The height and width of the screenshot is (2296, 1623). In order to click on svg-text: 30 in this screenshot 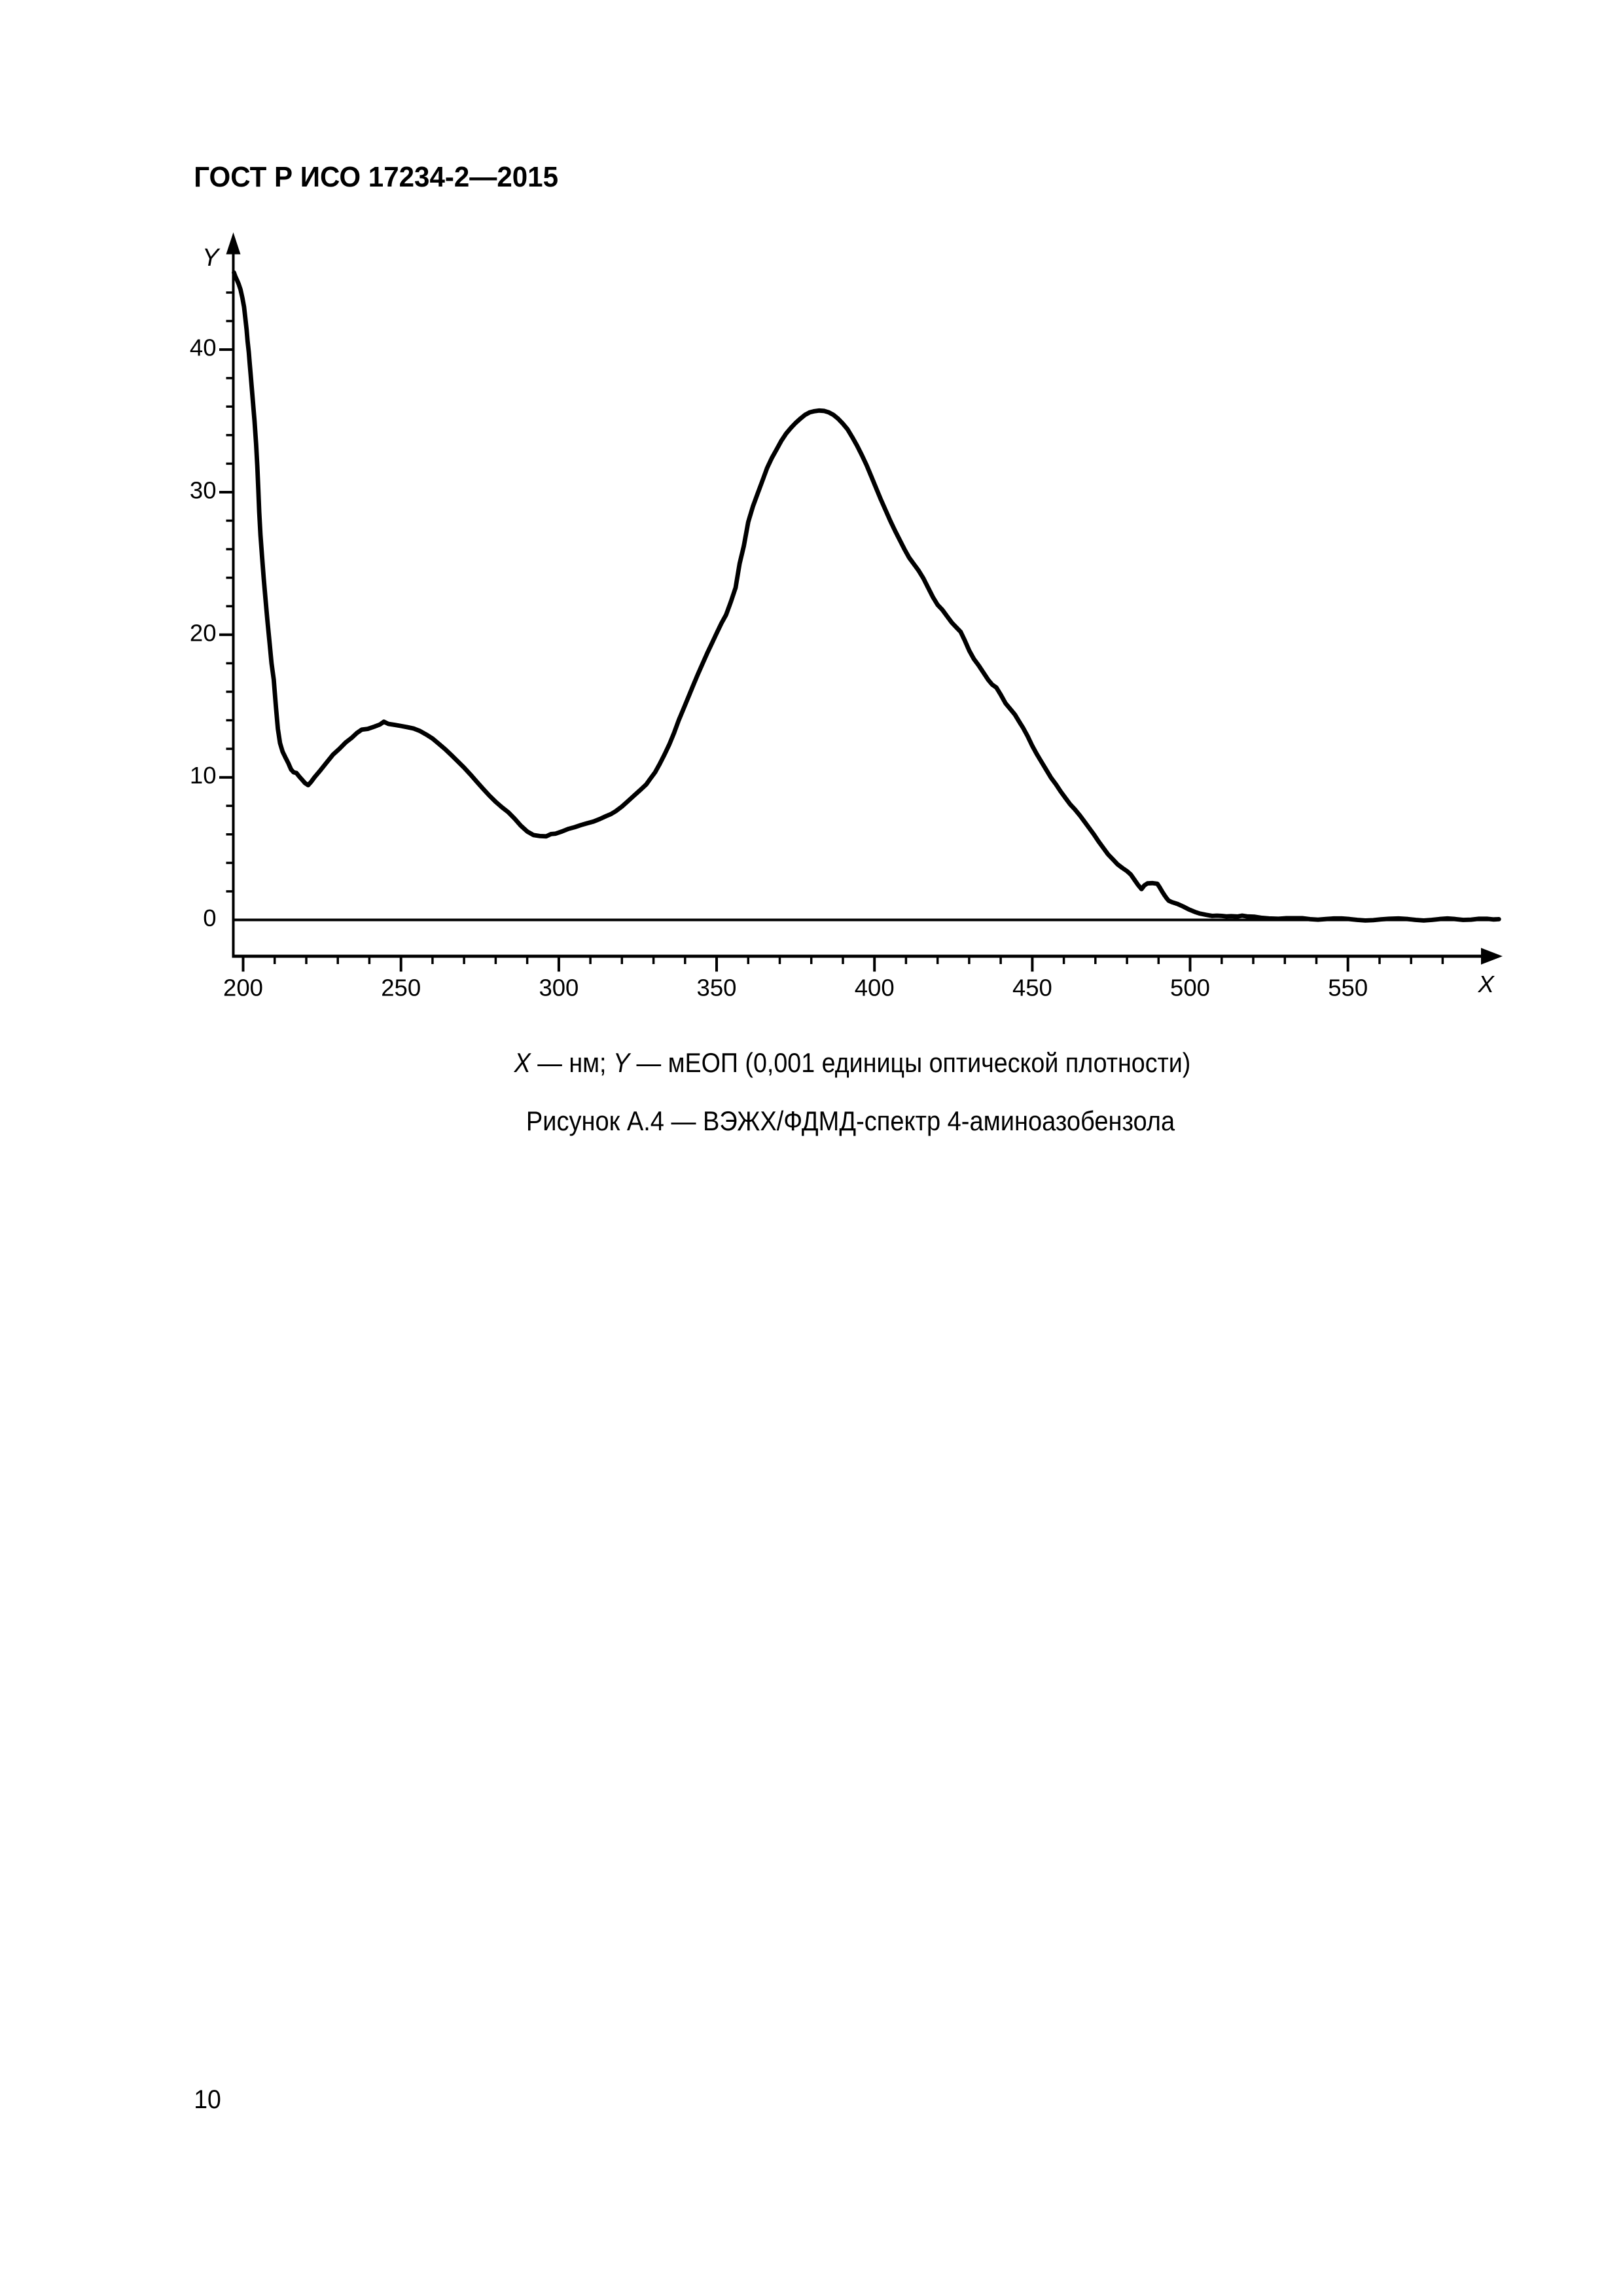, I will do `click(203, 490)`.